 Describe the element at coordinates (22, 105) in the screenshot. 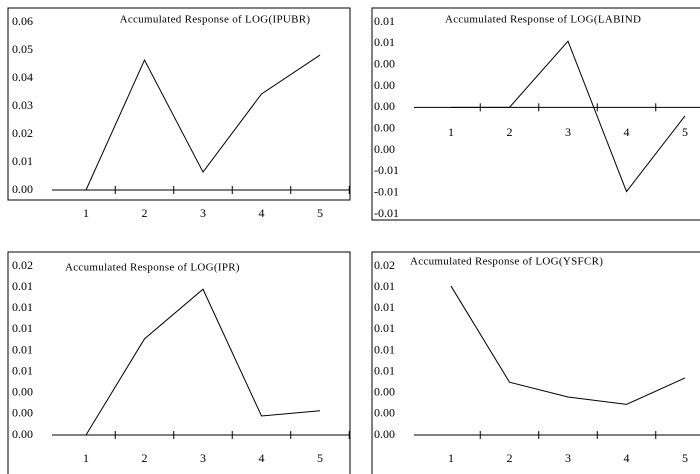

I see `y-tick-label: 0.03` at that location.